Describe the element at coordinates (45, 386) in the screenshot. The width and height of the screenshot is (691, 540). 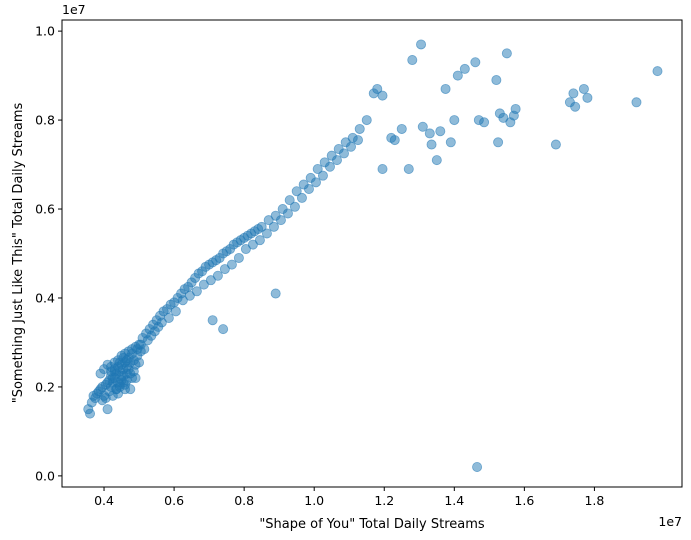
I see `y-tick-label: 0.2` at that location.